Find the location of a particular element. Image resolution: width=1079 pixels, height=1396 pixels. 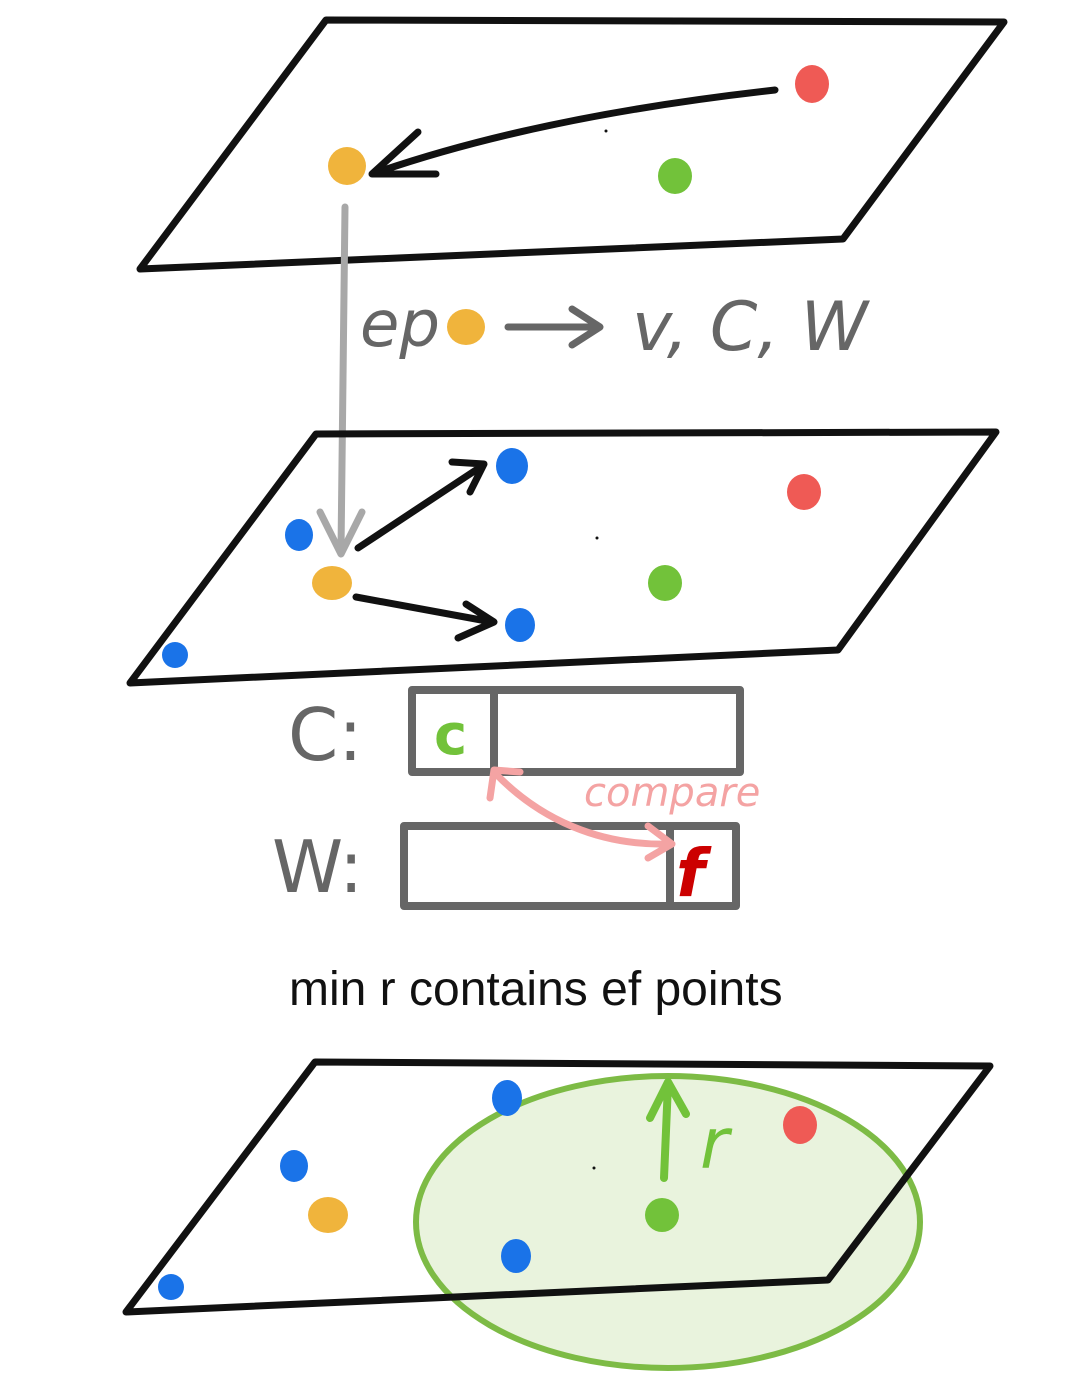

bottom-blue-point-corner is located at coordinates (171, 1287).